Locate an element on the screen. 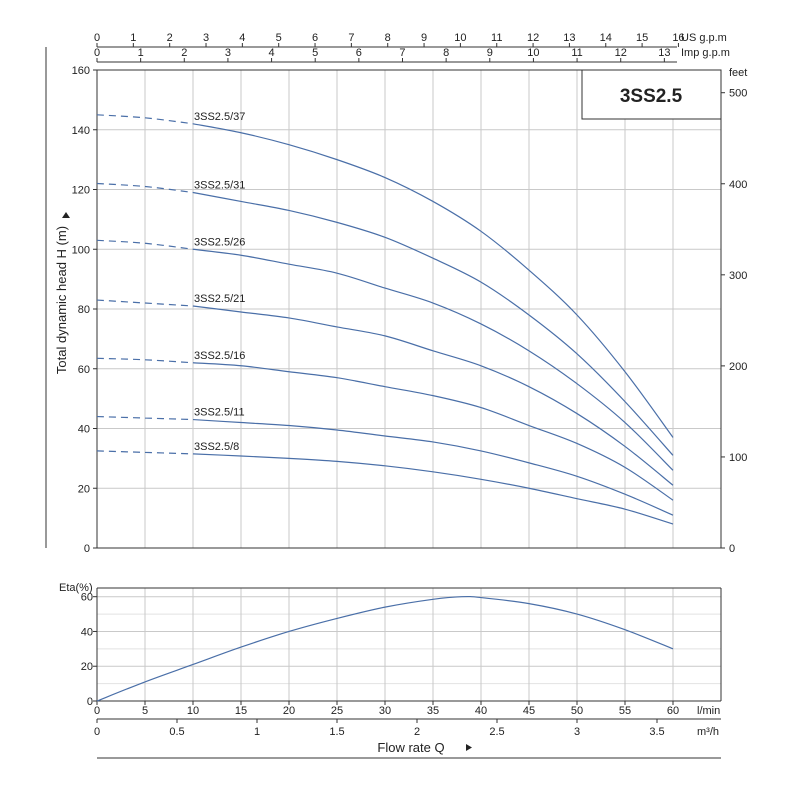 This screenshot has height=800, width=790. imp-gpm-tick-label: 11 is located at coordinates (576, 53).